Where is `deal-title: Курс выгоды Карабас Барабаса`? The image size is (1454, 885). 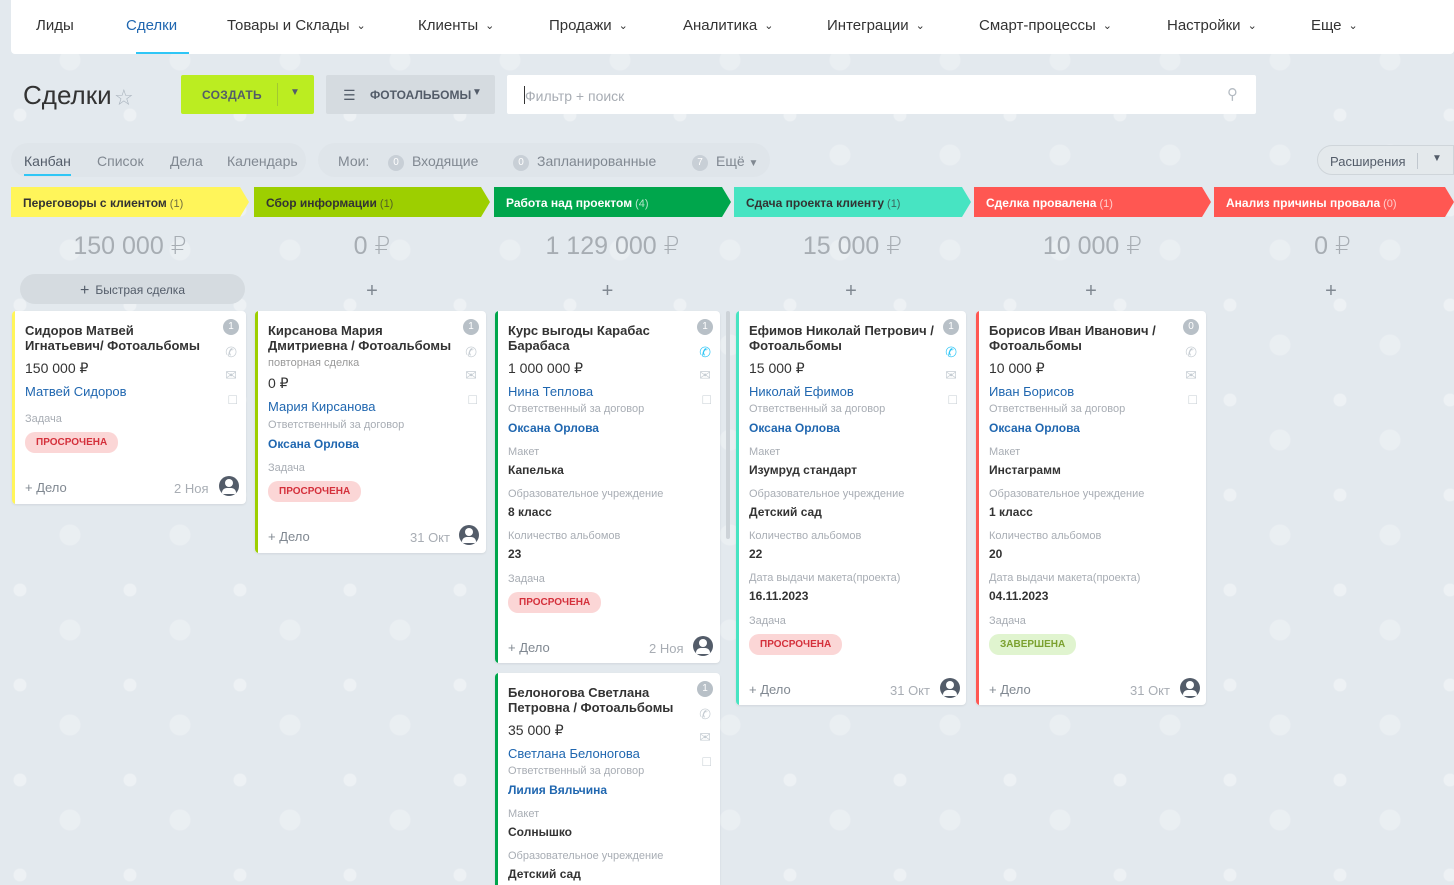 deal-title: Курс выгоды Карабас Барабаса is located at coordinates (579, 338).